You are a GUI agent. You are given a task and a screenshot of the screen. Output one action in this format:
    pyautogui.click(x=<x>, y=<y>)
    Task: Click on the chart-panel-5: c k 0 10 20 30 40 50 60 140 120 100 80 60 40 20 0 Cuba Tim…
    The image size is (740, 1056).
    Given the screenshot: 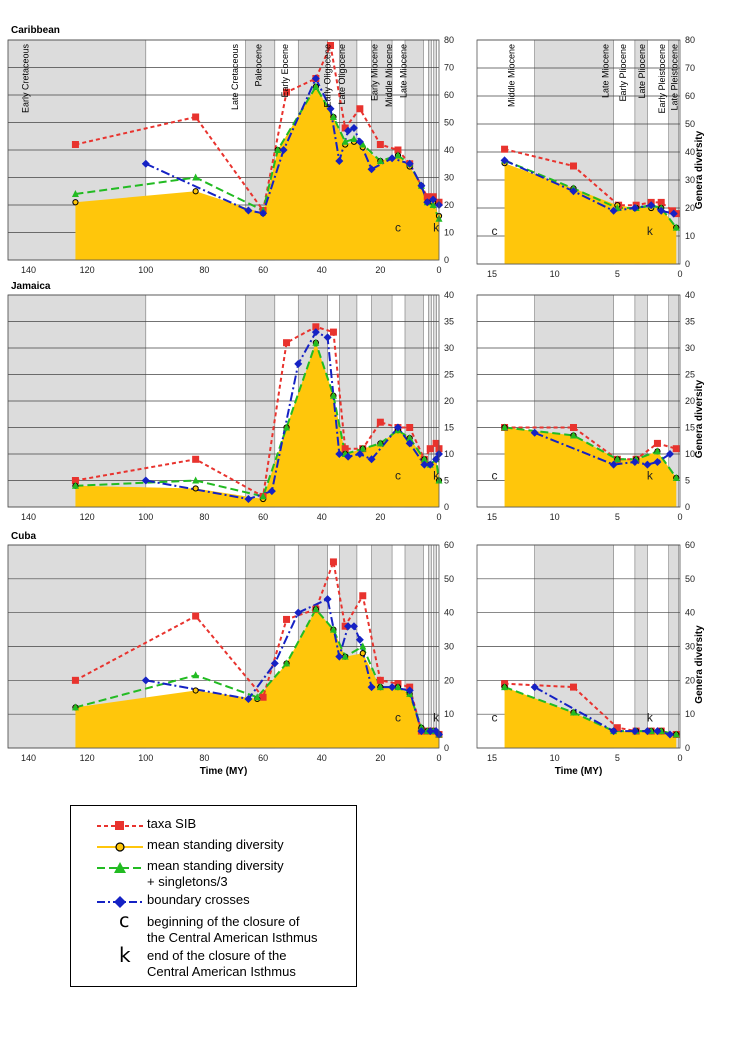 What is the action you would take?
    pyautogui.click(x=230, y=654)
    